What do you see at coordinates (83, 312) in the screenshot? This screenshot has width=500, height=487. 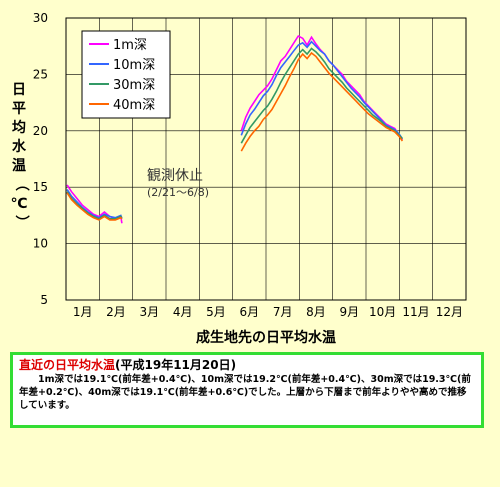 I see `x-tick-label: 1月` at bounding box center [83, 312].